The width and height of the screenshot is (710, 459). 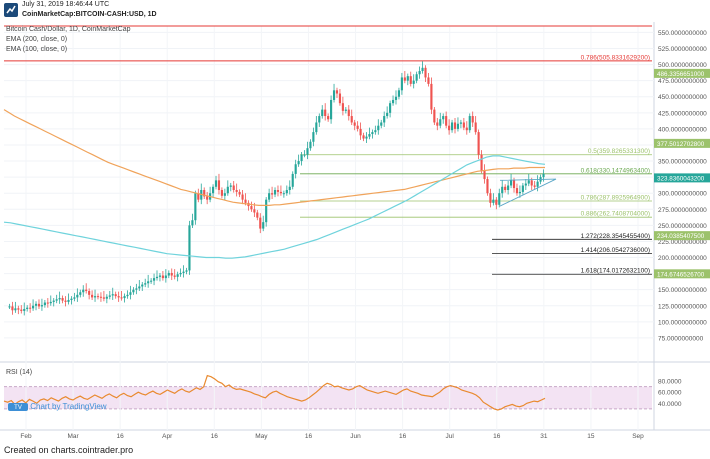 I want to click on price-tag-label: 234.0385407500, so click(x=681, y=236).